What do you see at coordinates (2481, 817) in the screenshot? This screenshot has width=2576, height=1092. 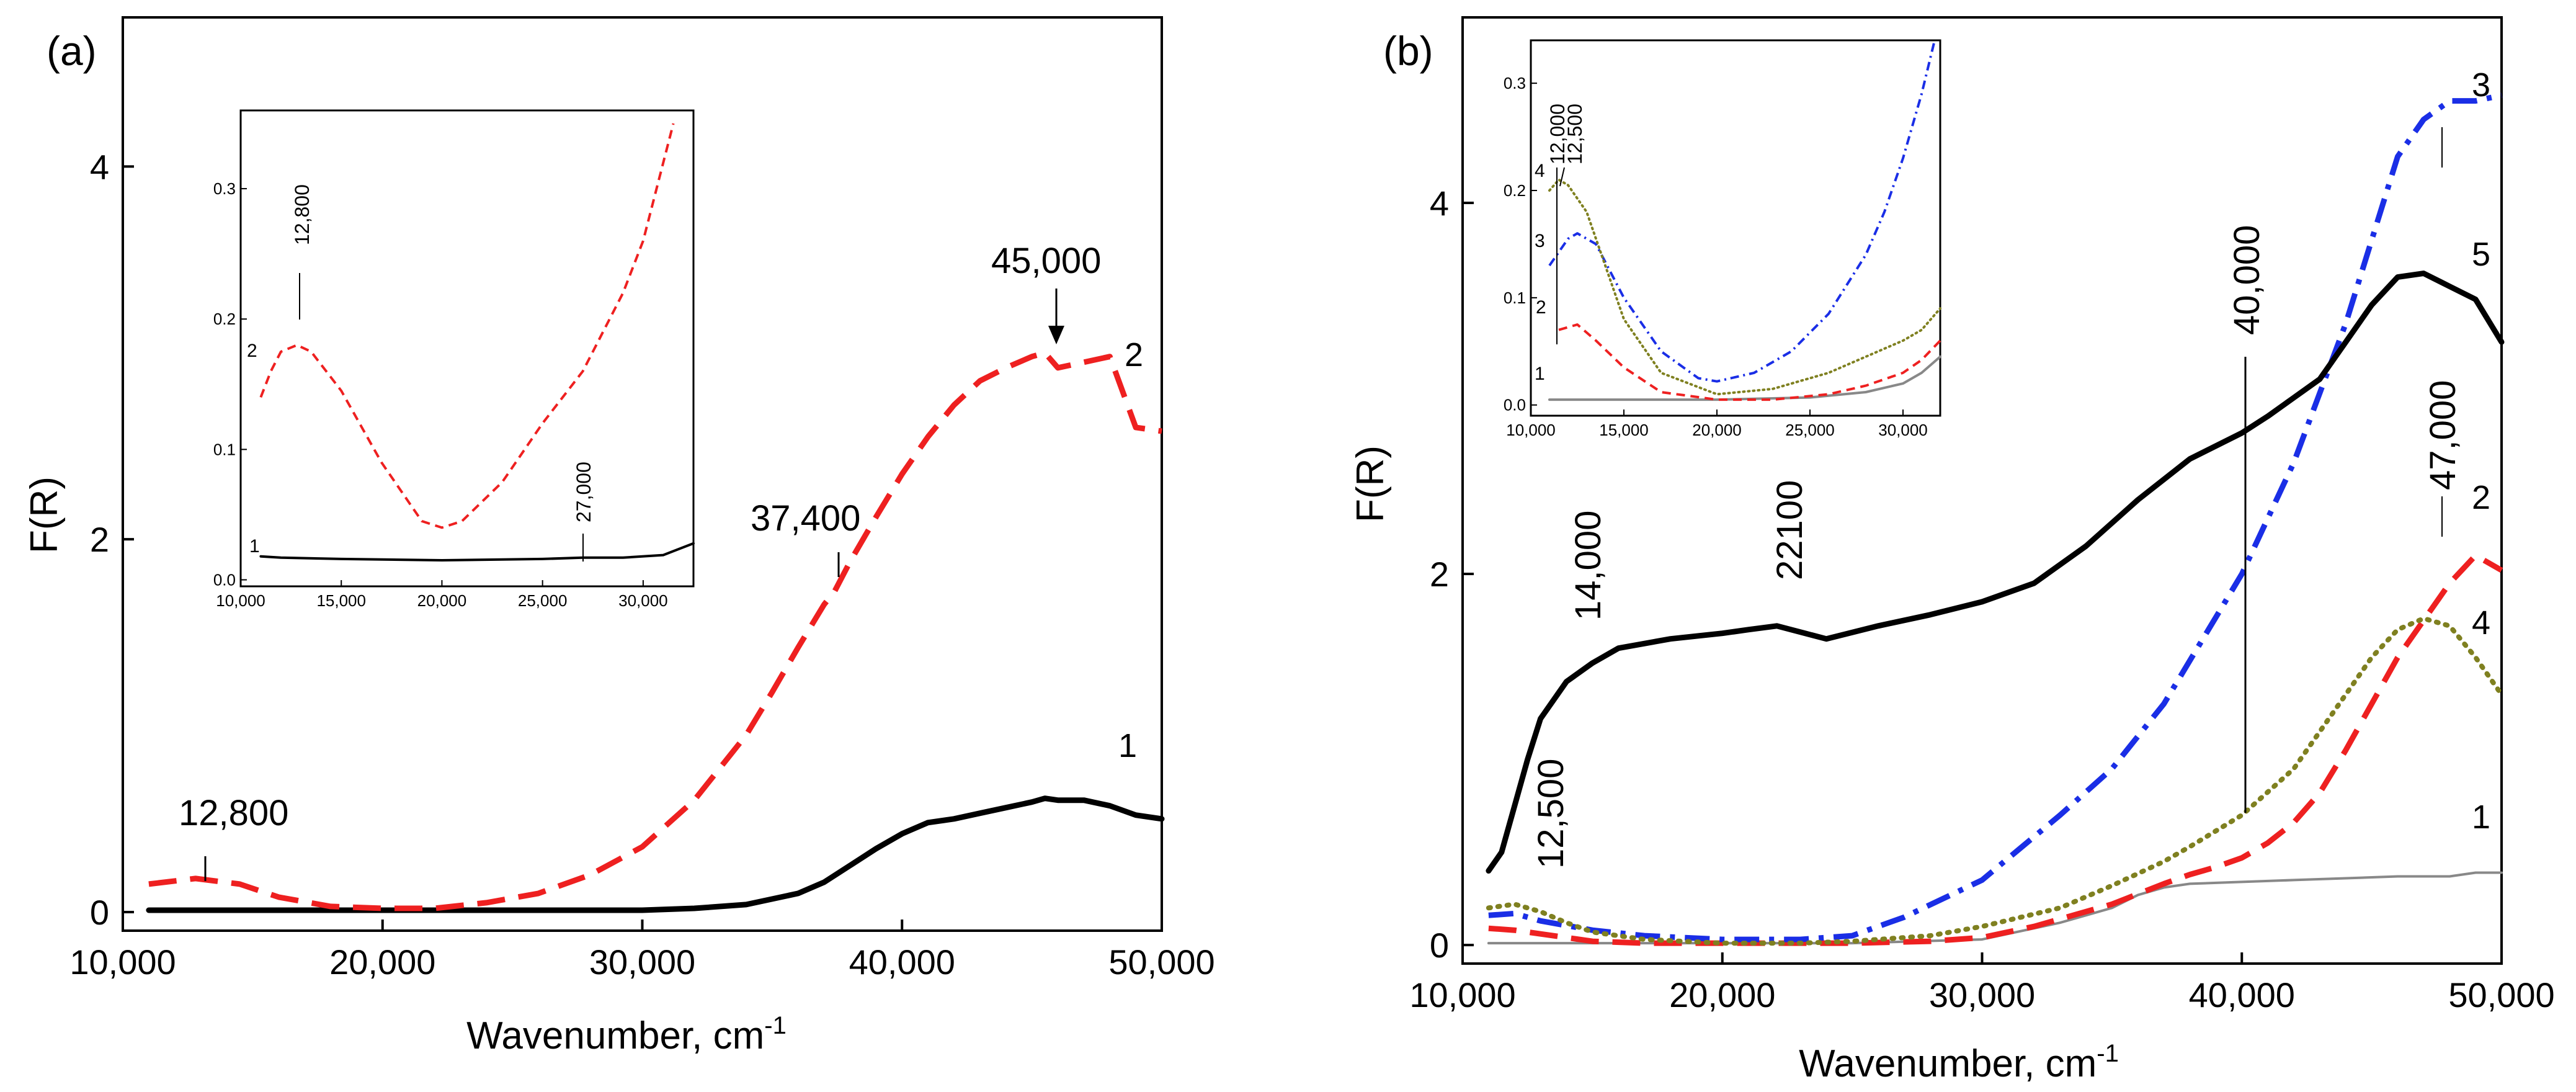 I see `curve-label-b-1: 1` at bounding box center [2481, 817].